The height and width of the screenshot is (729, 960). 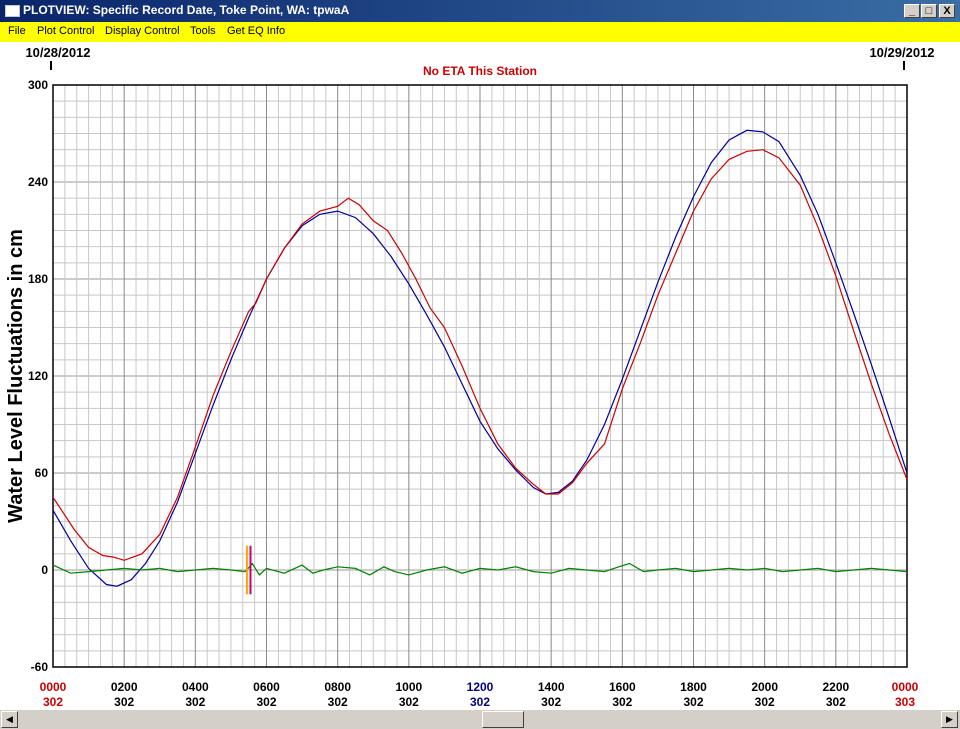 I want to click on menu-get-eq-info: Get EQ Info, so click(x=256, y=31).